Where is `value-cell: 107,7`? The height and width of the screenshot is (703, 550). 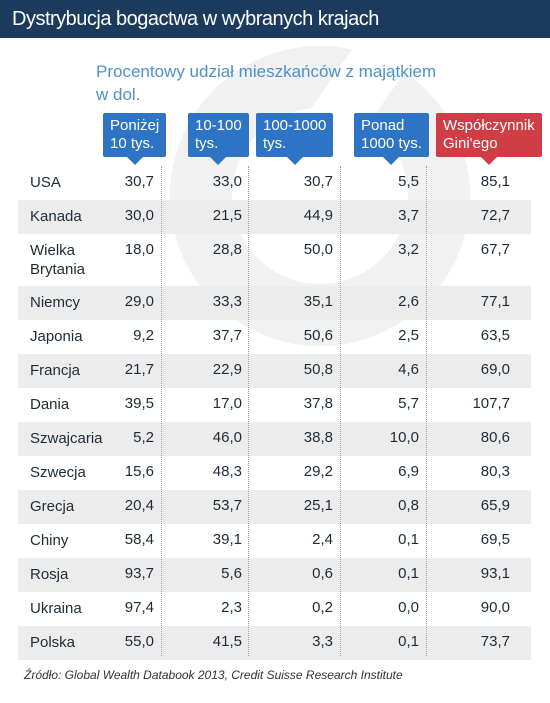
value-cell: 107,7 is located at coordinates (491, 403).